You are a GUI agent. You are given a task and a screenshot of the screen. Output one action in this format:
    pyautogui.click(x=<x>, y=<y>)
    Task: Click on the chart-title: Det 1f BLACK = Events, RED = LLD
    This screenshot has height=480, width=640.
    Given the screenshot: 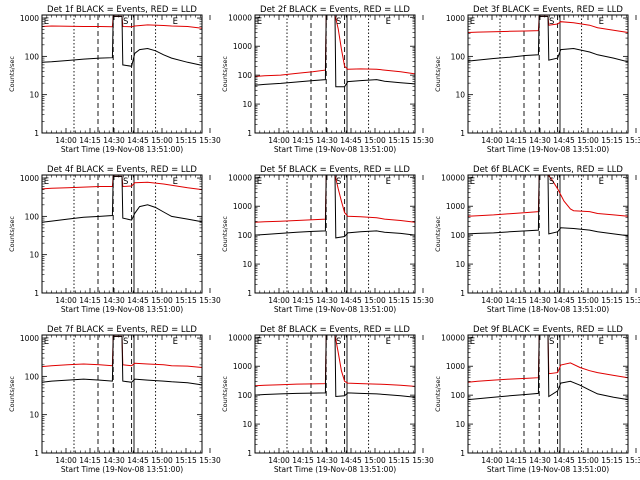 What is the action you would take?
    pyautogui.click(x=122, y=10)
    